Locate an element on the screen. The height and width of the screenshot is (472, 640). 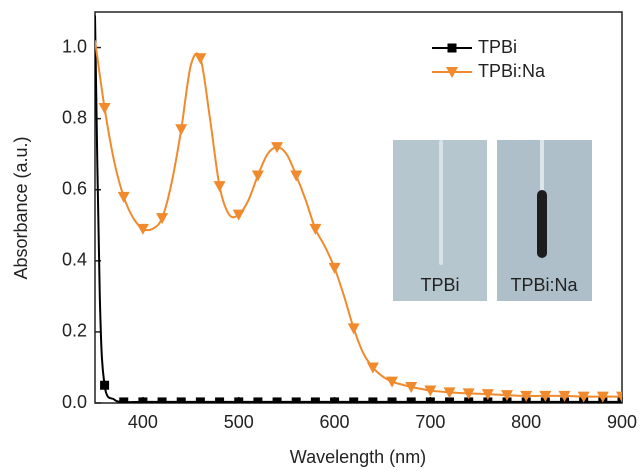
y-axis-label: Absorbance (a.u.) is located at coordinates (21, 207).